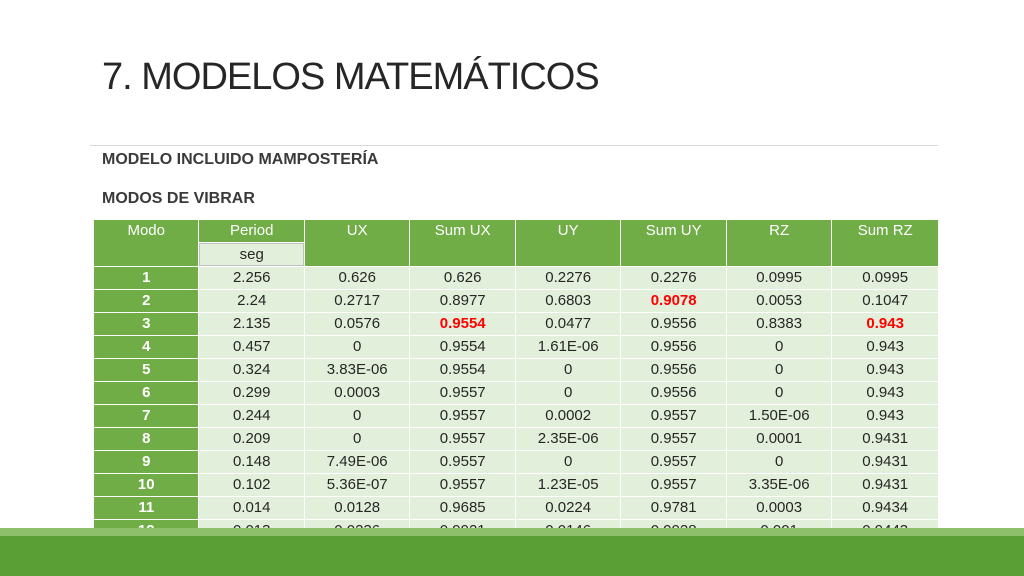  What do you see at coordinates (779, 485) in the screenshot?
I see `cell-rz: 3.35E-06` at bounding box center [779, 485].